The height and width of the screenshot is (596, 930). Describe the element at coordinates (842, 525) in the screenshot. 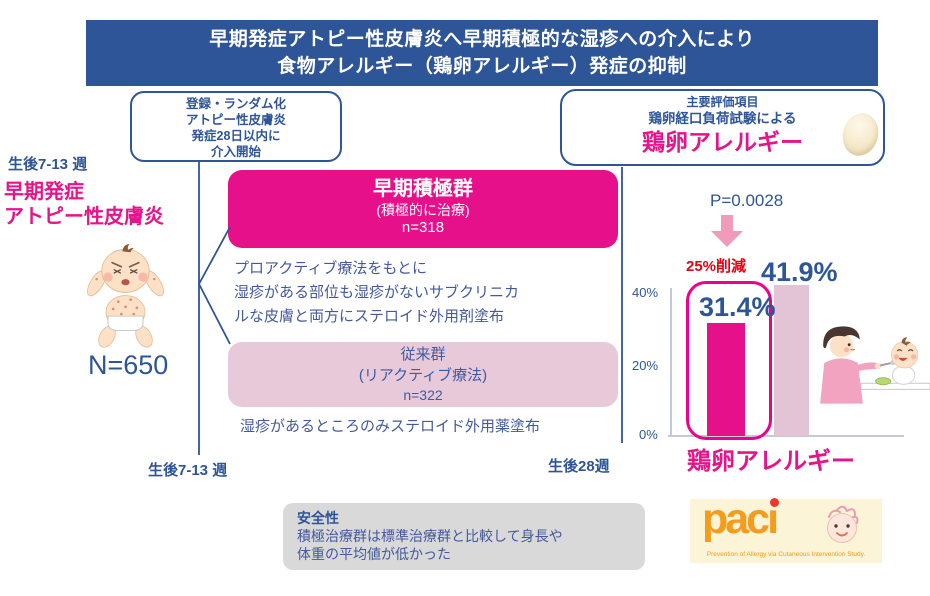

I see `baby-face-icon` at that location.